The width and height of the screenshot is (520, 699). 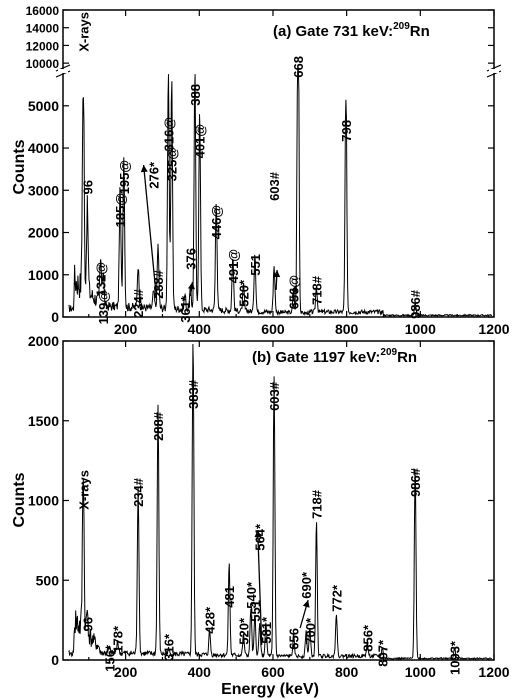 What do you see at coordinates (43, 46) in the screenshot?
I see `y-tick-label: 12000` at bounding box center [43, 46].